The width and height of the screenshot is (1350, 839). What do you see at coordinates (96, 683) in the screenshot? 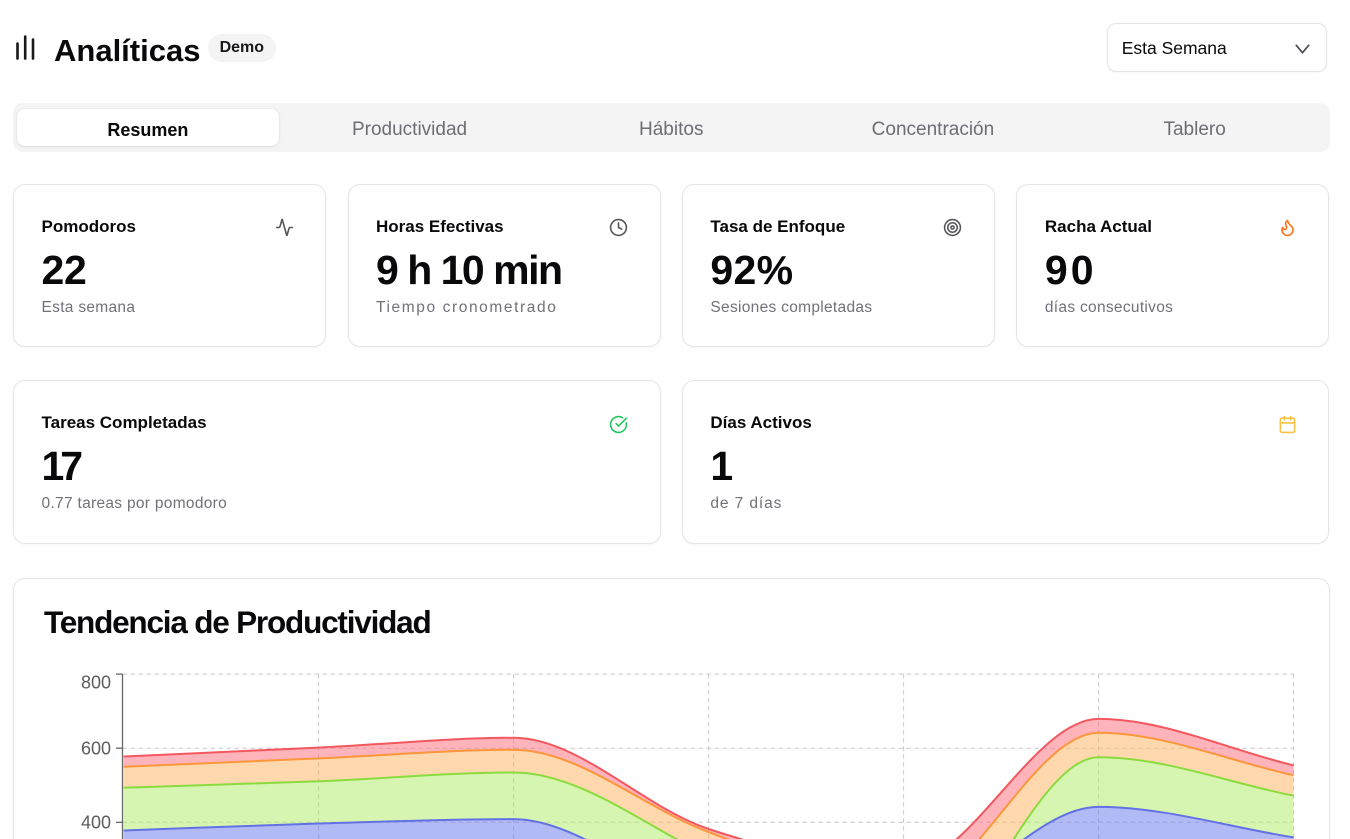
I see `svg-text: 800` at bounding box center [96, 683].